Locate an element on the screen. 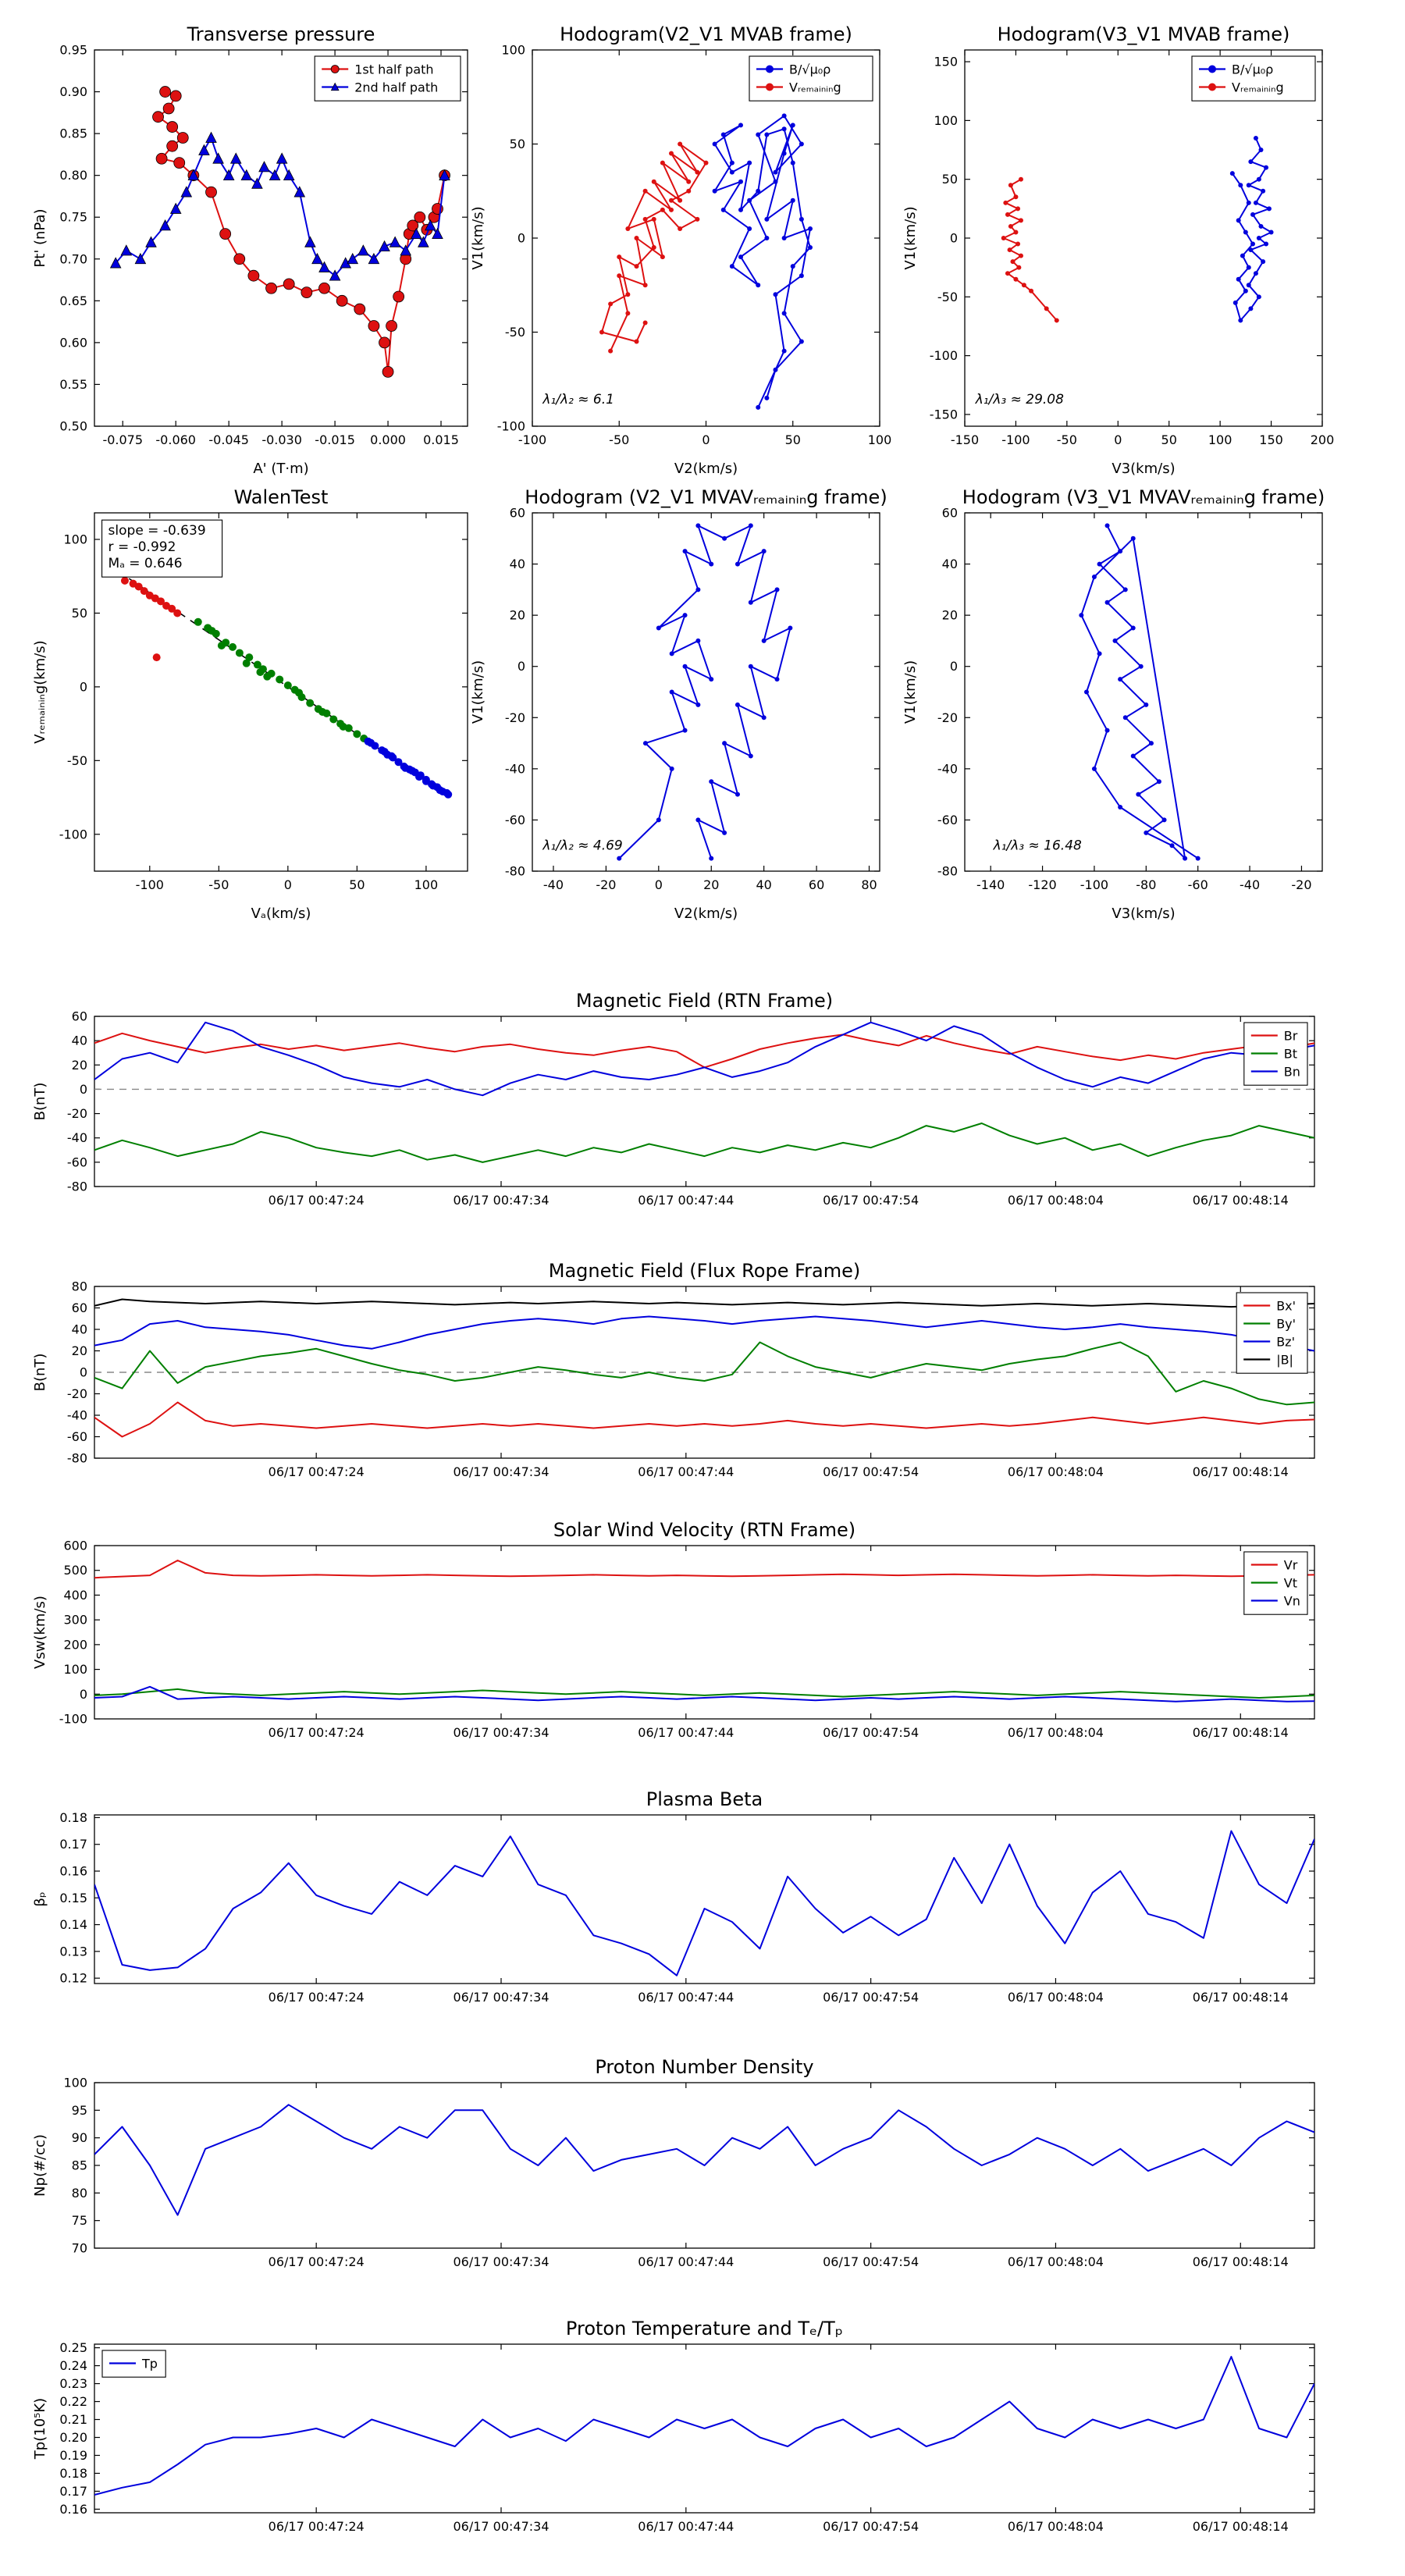 This screenshot has height=2576, width=1405. svg-text: Tp is located at coordinates (150, 2363).